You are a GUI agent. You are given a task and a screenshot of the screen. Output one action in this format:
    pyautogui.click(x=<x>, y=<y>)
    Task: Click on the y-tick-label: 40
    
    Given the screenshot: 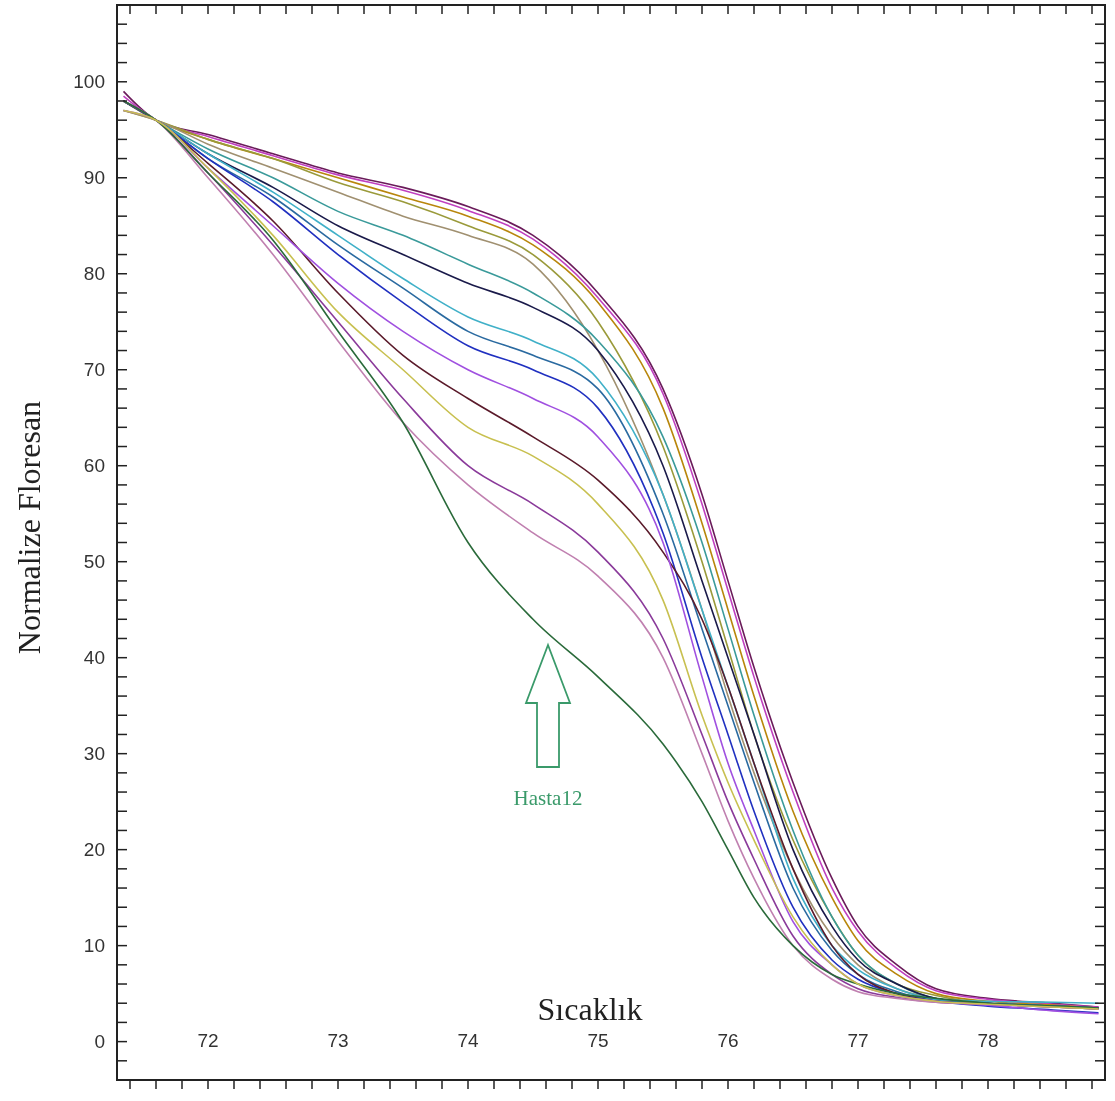 What is the action you would take?
    pyautogui.click(x=94, y=658)
    